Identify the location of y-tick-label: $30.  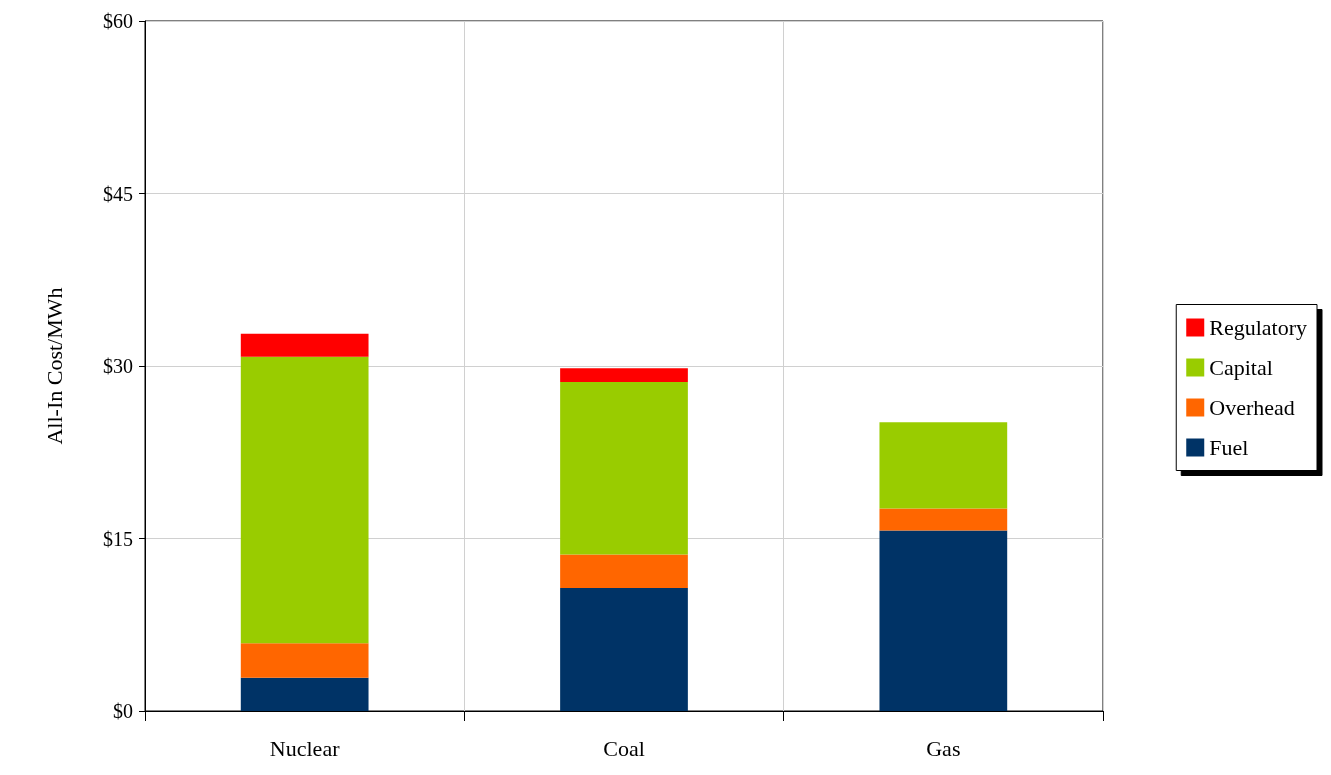
(118, 366).